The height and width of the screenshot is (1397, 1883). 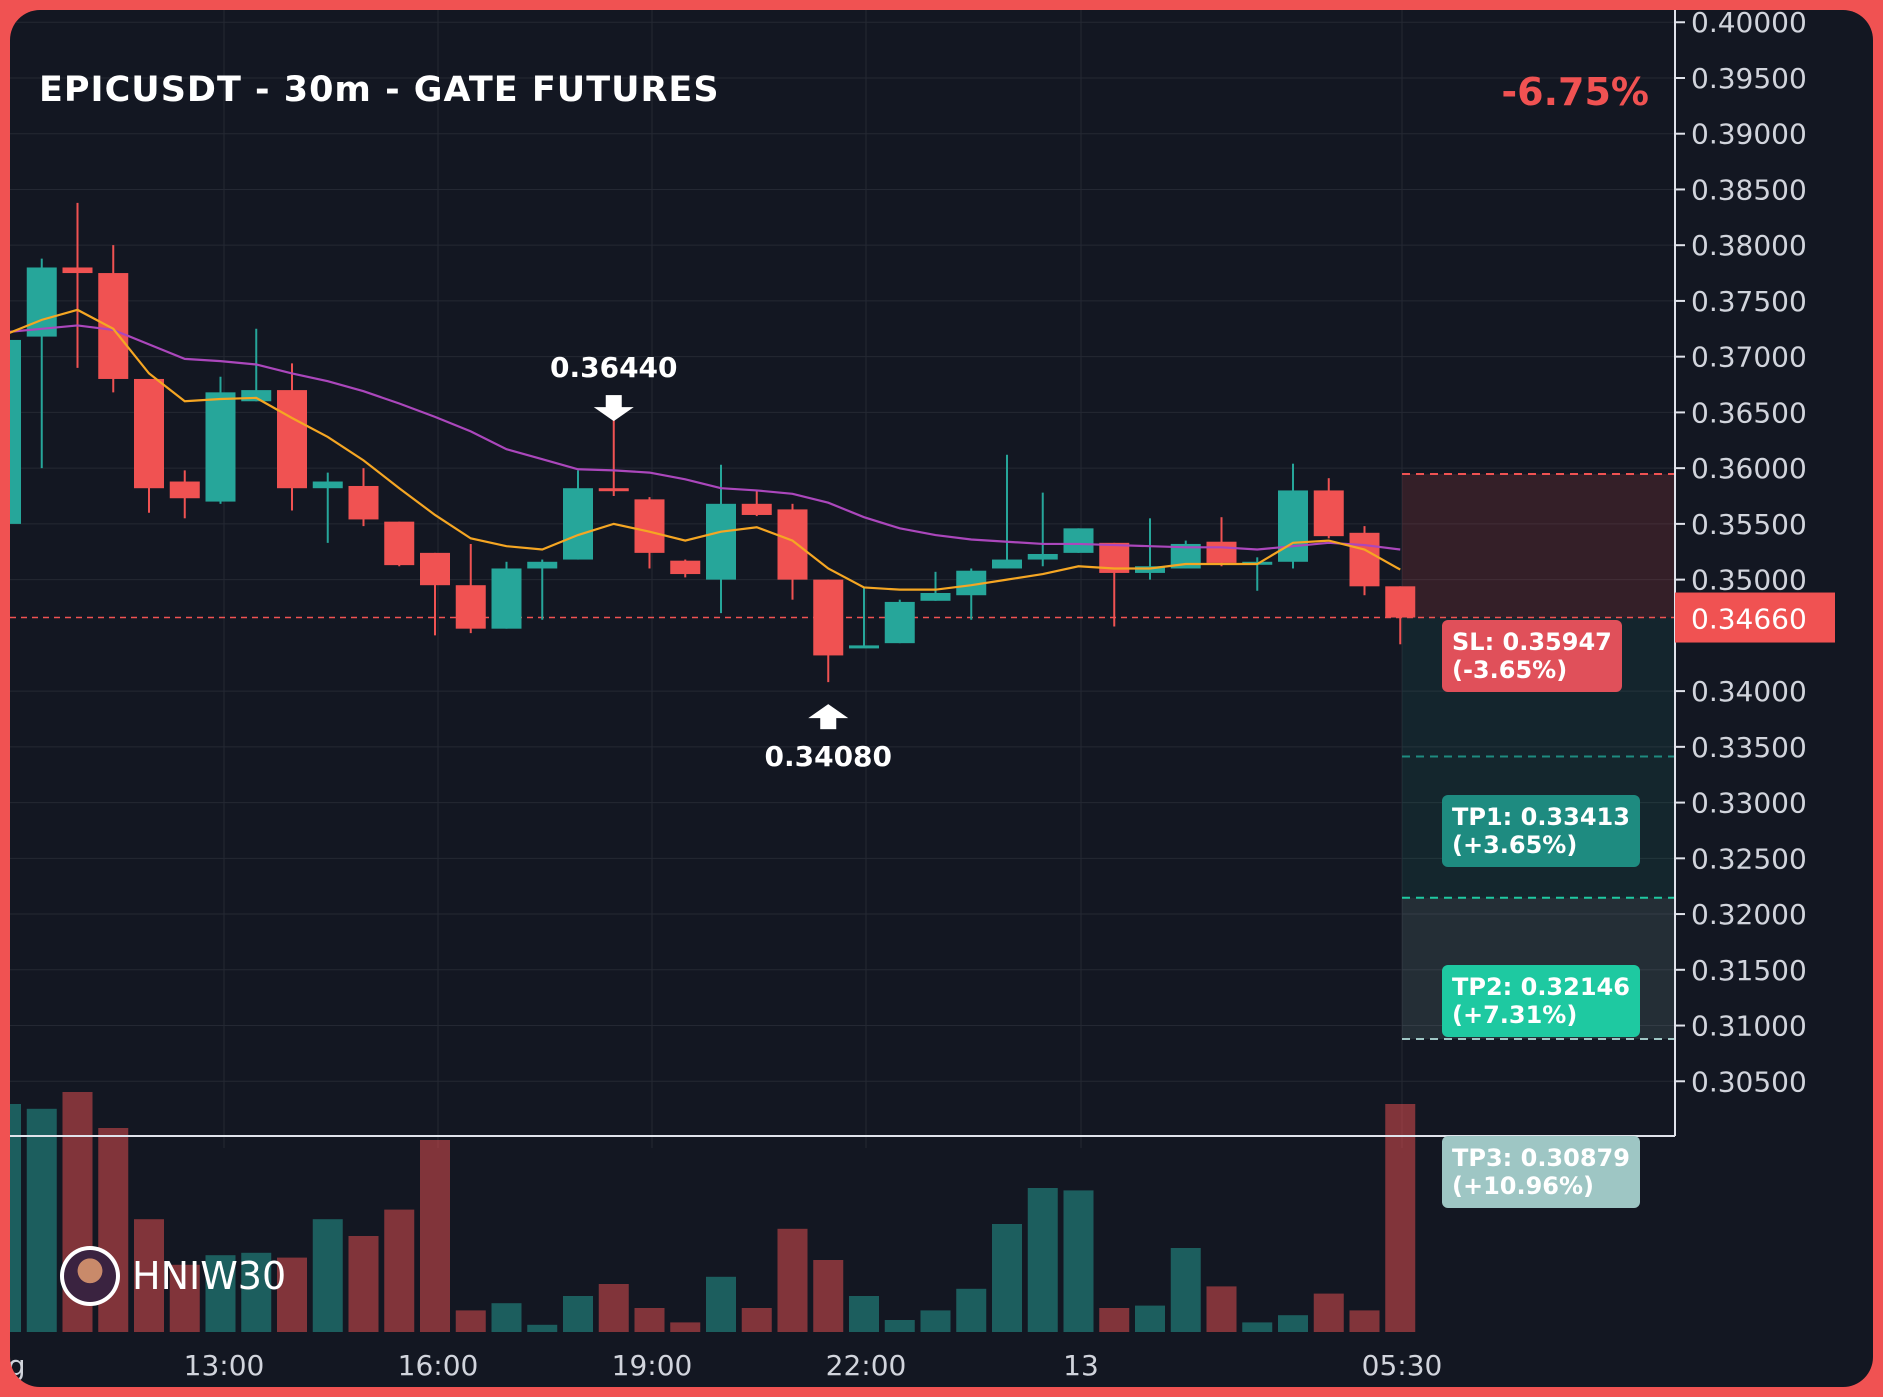 What do you see at coordinates (209, 1276) in the screenshot?
I see `brand-name: HNIW30` at bounding box center [209, 1276].